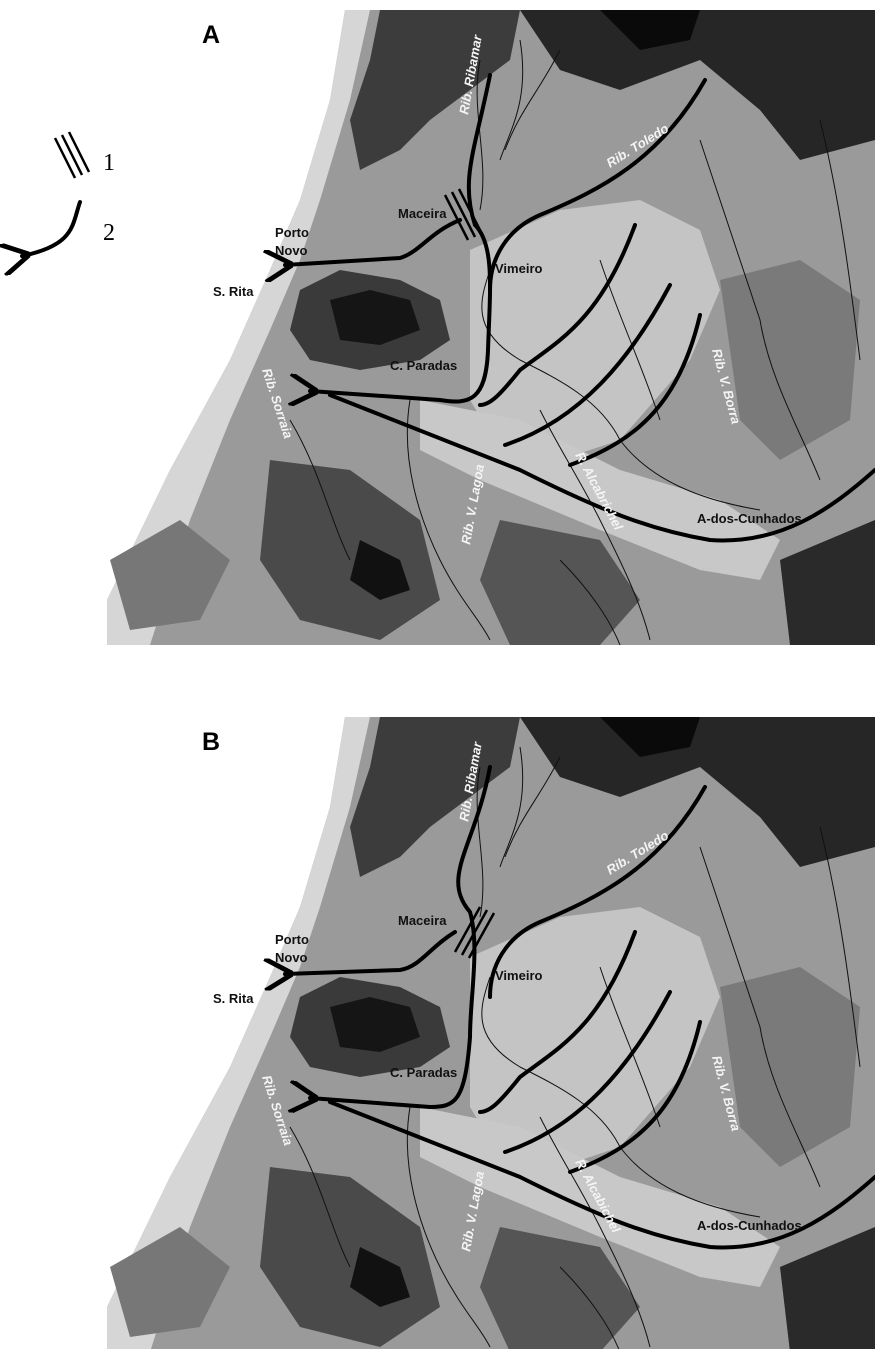 Image resolution: width=875 pixels, height=1349 pixels. What do you see at coordinates (72, 155) in the screenshot?
I see `legend-symbol-hiatus` at bounding box center [72, 155].